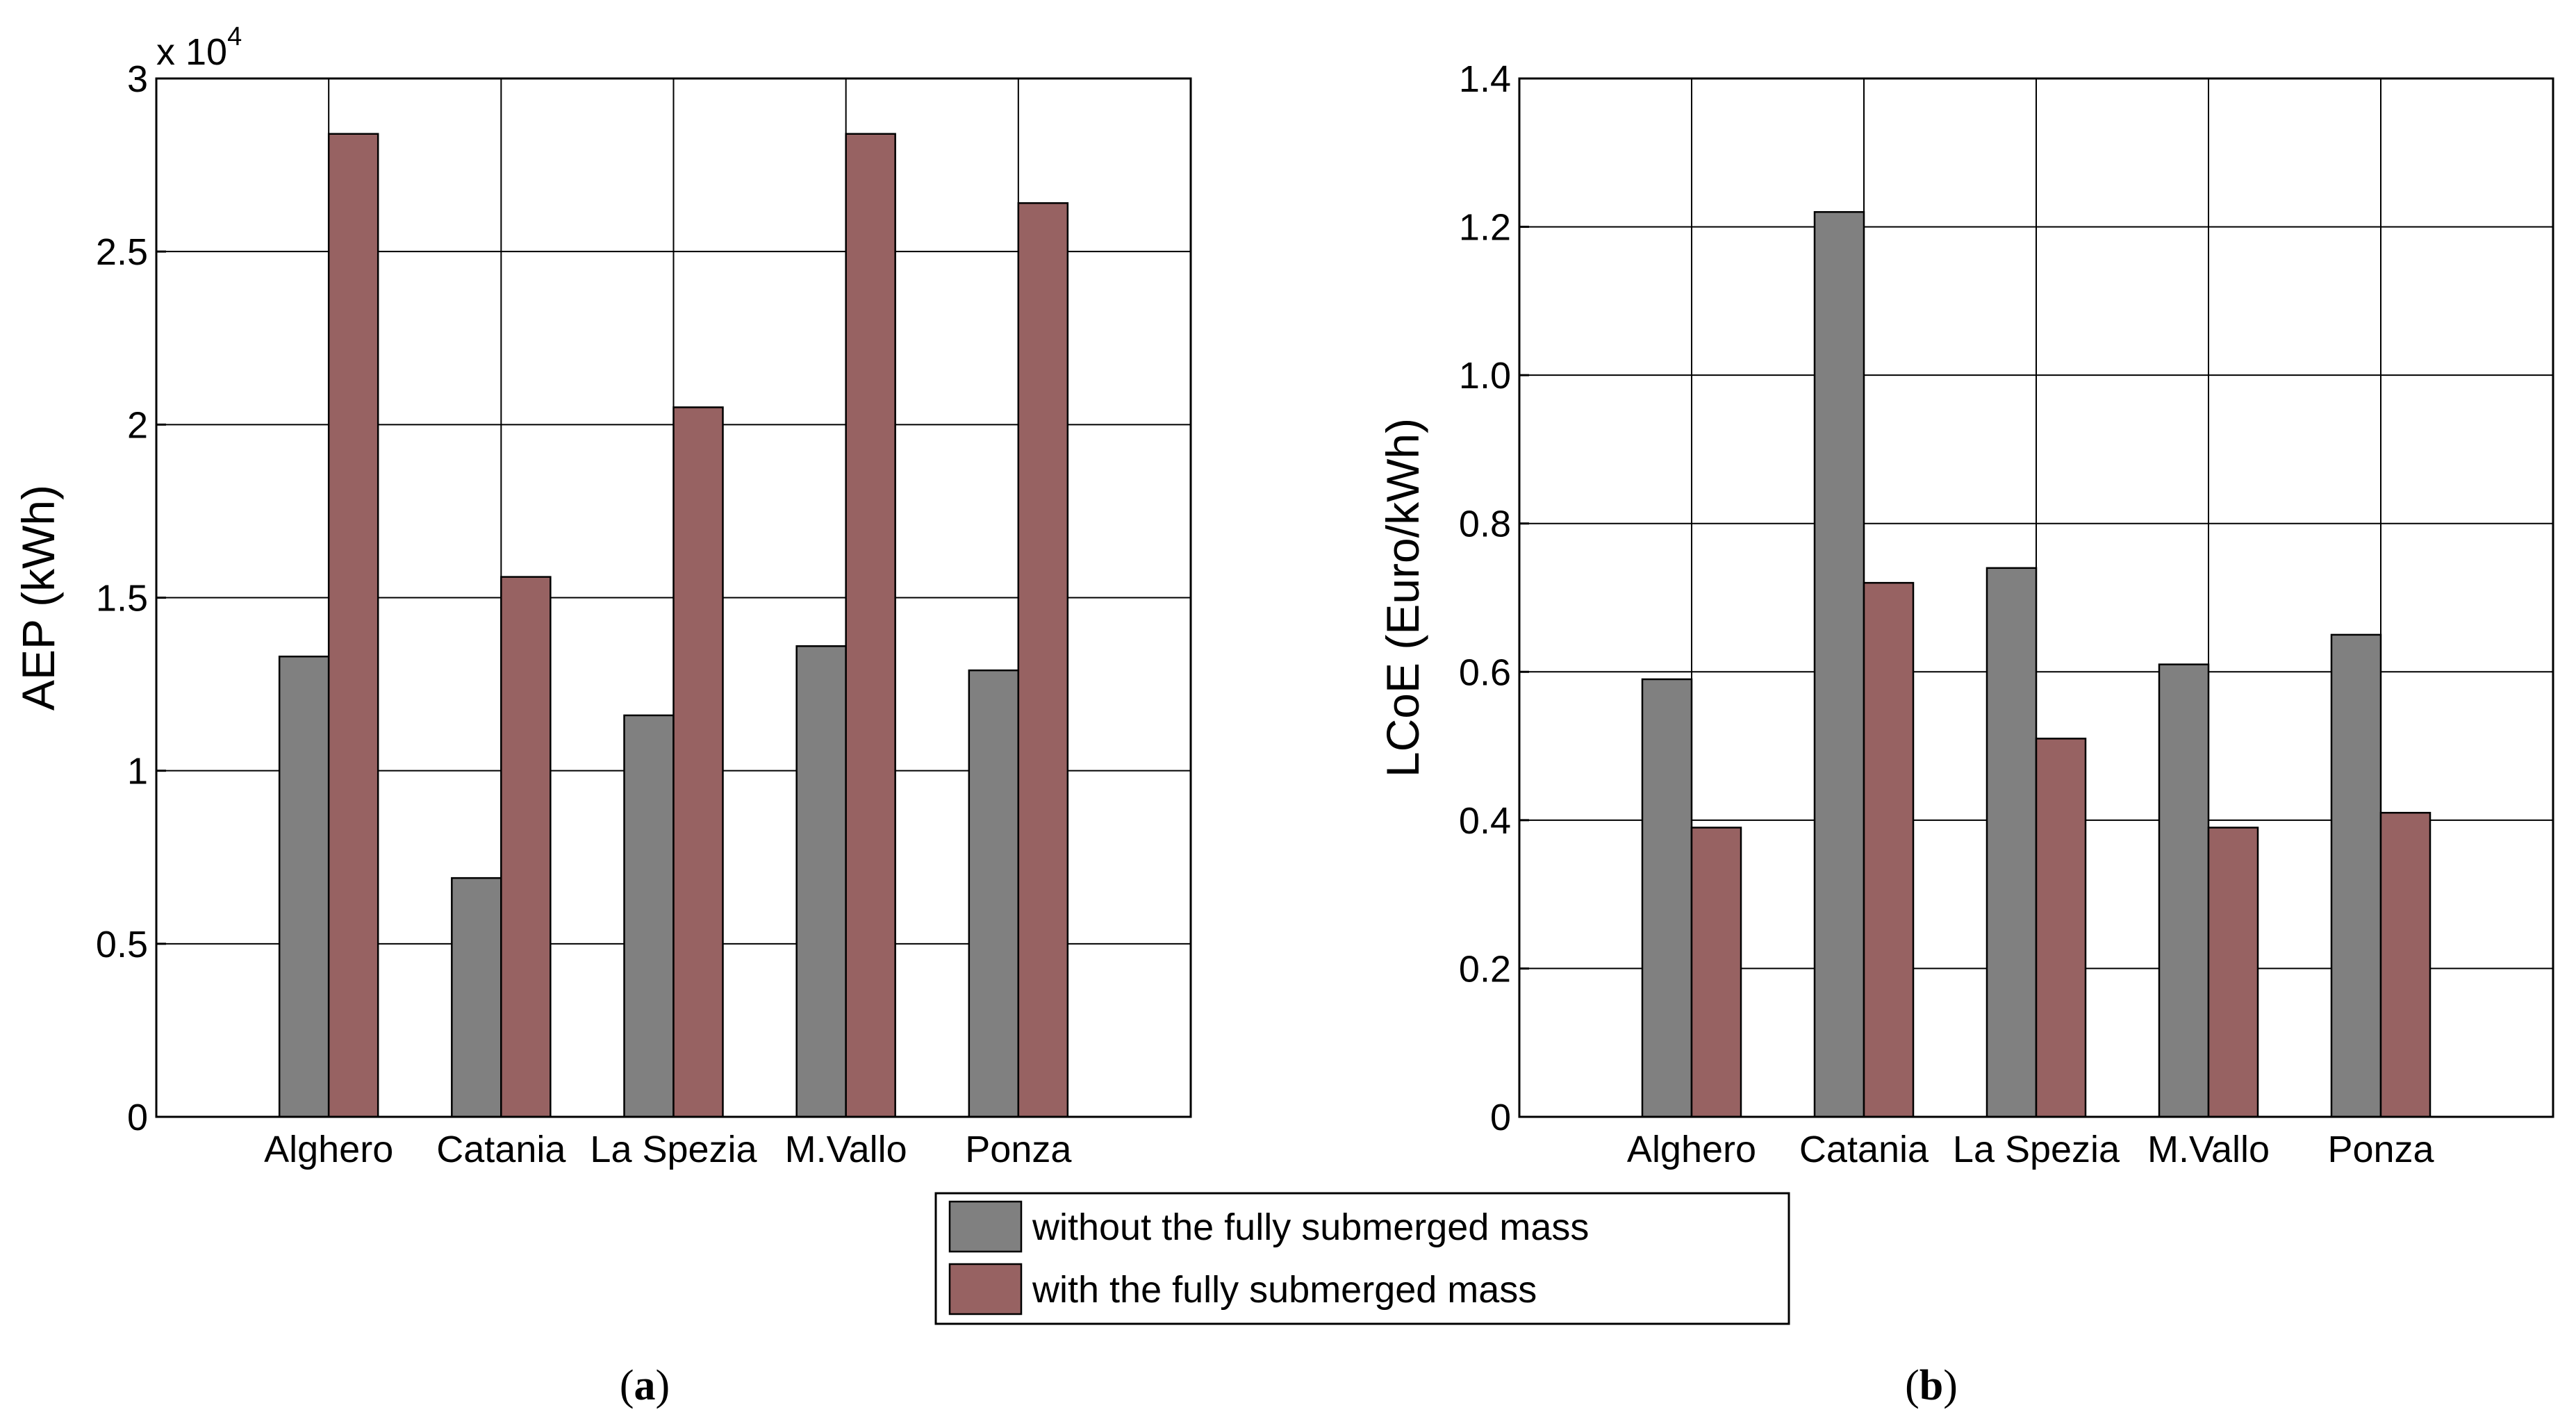 The height and width of the screenshot is (1428, 2576). What do you see at coordinates (2380, 1149) in the screenshot?
I see `chart-b-xtick-label-4: Ponza` at bounding box center [2380, 1149].